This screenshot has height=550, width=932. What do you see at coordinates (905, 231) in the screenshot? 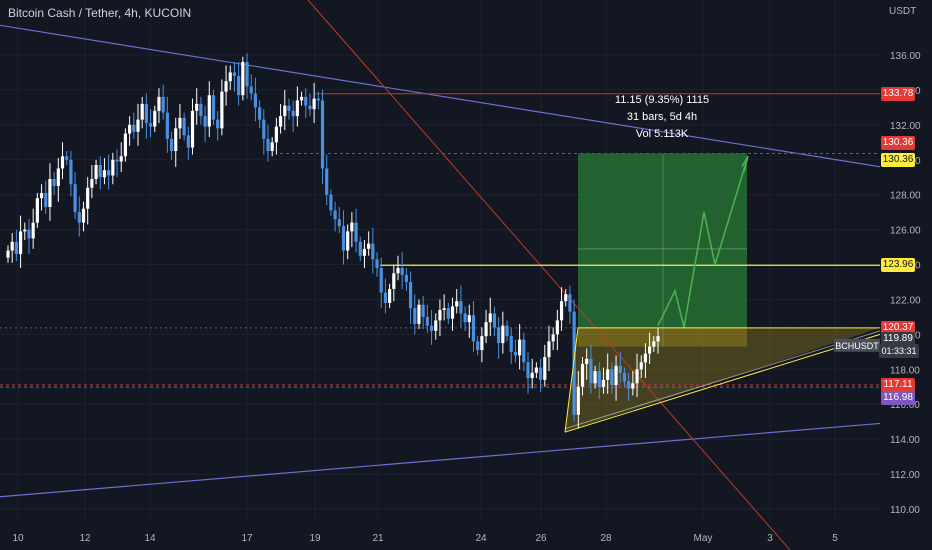
I see `price-tick-label: 126.00` at bounding box center [905, 231].